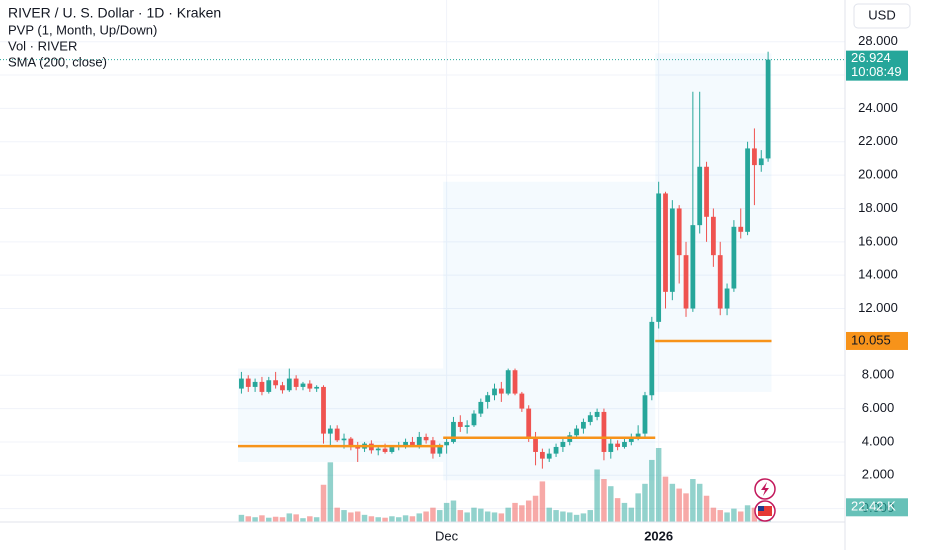 The width and height of the screenshot is (932, 550). What do you see at coordinates (878, 140) in the screenshot?
I see `y-tick-label: 22.000` at bounding box center [878, 140].